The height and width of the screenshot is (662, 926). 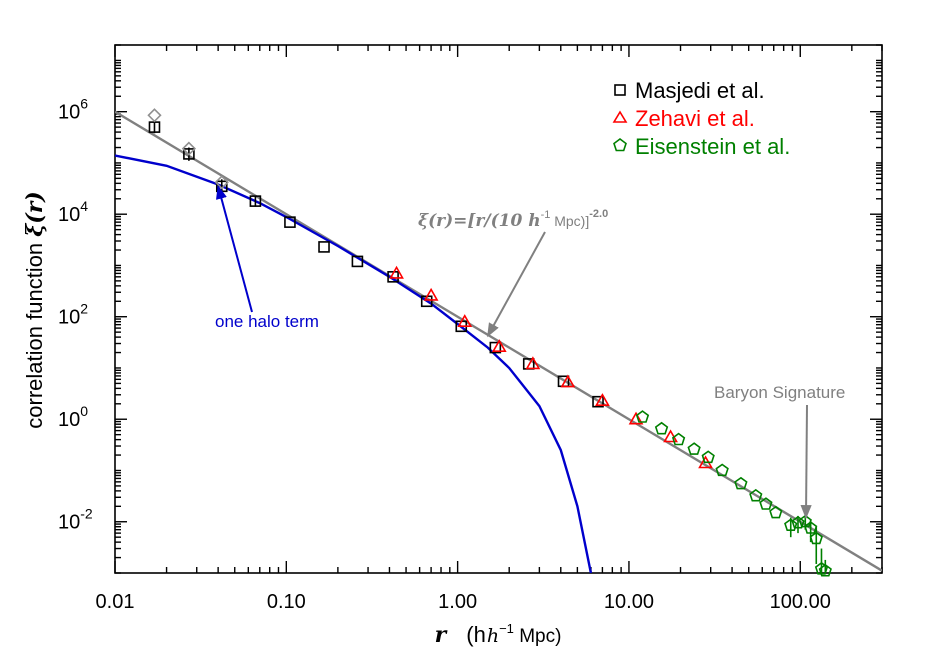 What do you see at coordinates (73, 110) in the screenshot?
I see `y-tick-label: 10⁶` at bounding box center [73, 110].